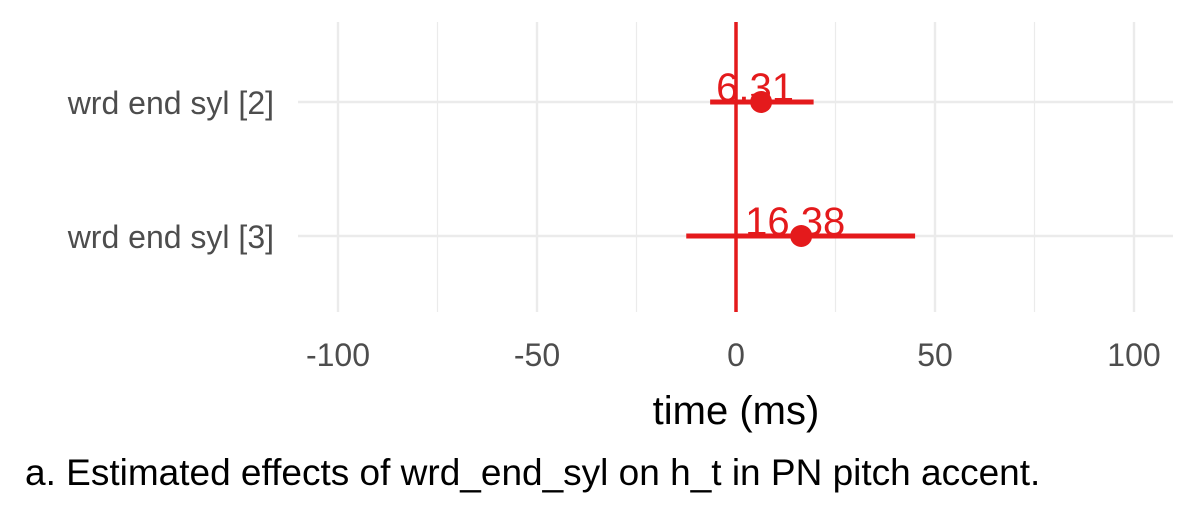 Image resolution: width=1200 pixels, height=525 pixels. I want to click on y-tick-label: wrd end syl [2], so click(170, 103).